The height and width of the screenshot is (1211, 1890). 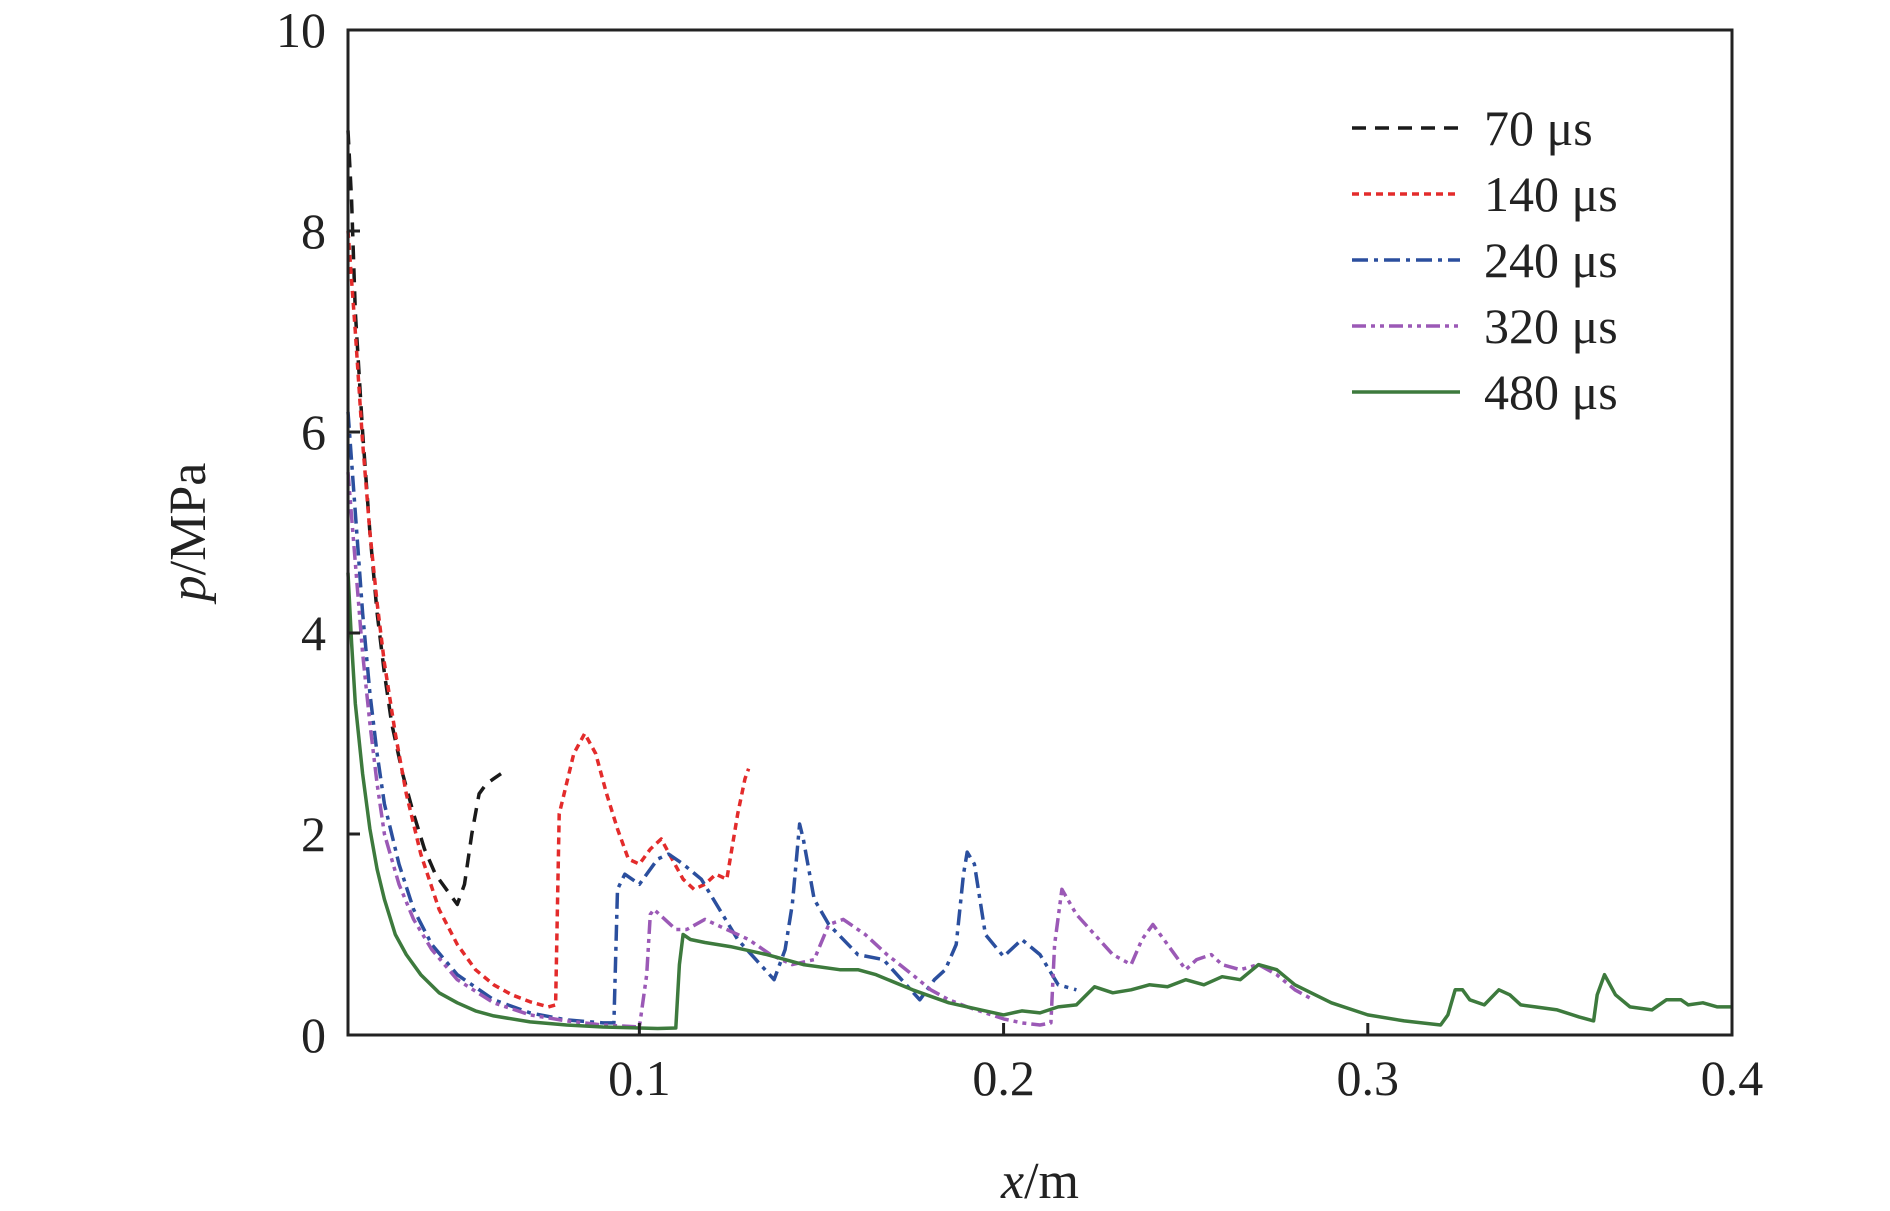 I want to click on y-axis-unit: /MPa, so click(x=188, y=519).